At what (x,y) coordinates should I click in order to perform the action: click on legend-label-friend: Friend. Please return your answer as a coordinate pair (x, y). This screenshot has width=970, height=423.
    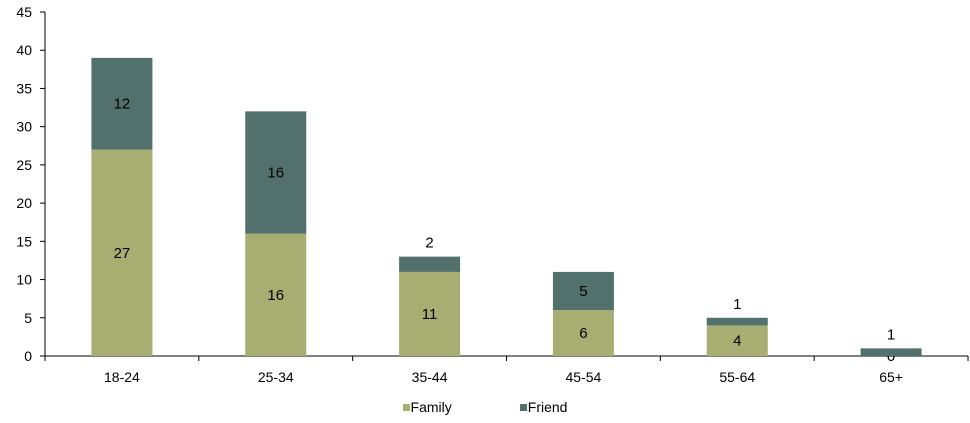
    Looking at the image, I should click on (547, 407).